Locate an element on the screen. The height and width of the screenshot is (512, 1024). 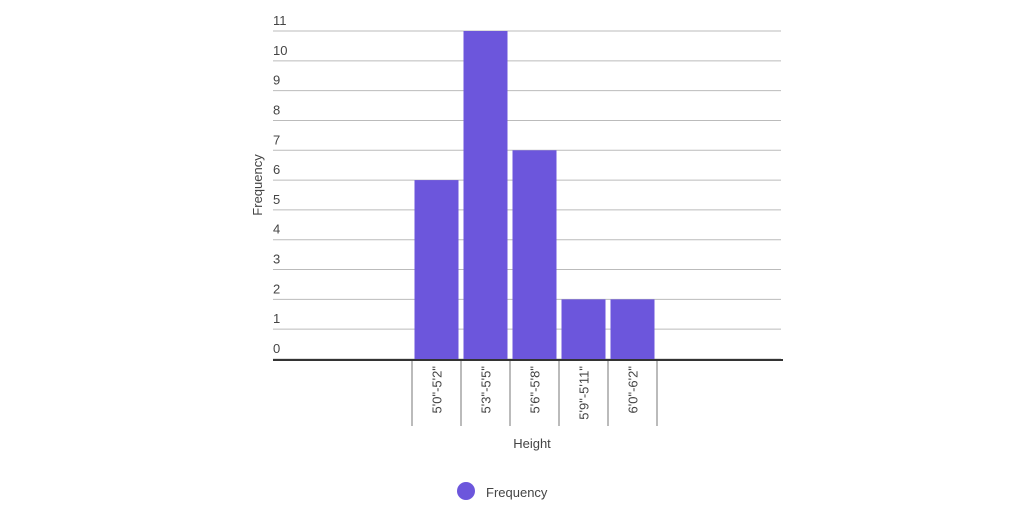
y-tick-label: 7 is located at coordinates (276, 139).